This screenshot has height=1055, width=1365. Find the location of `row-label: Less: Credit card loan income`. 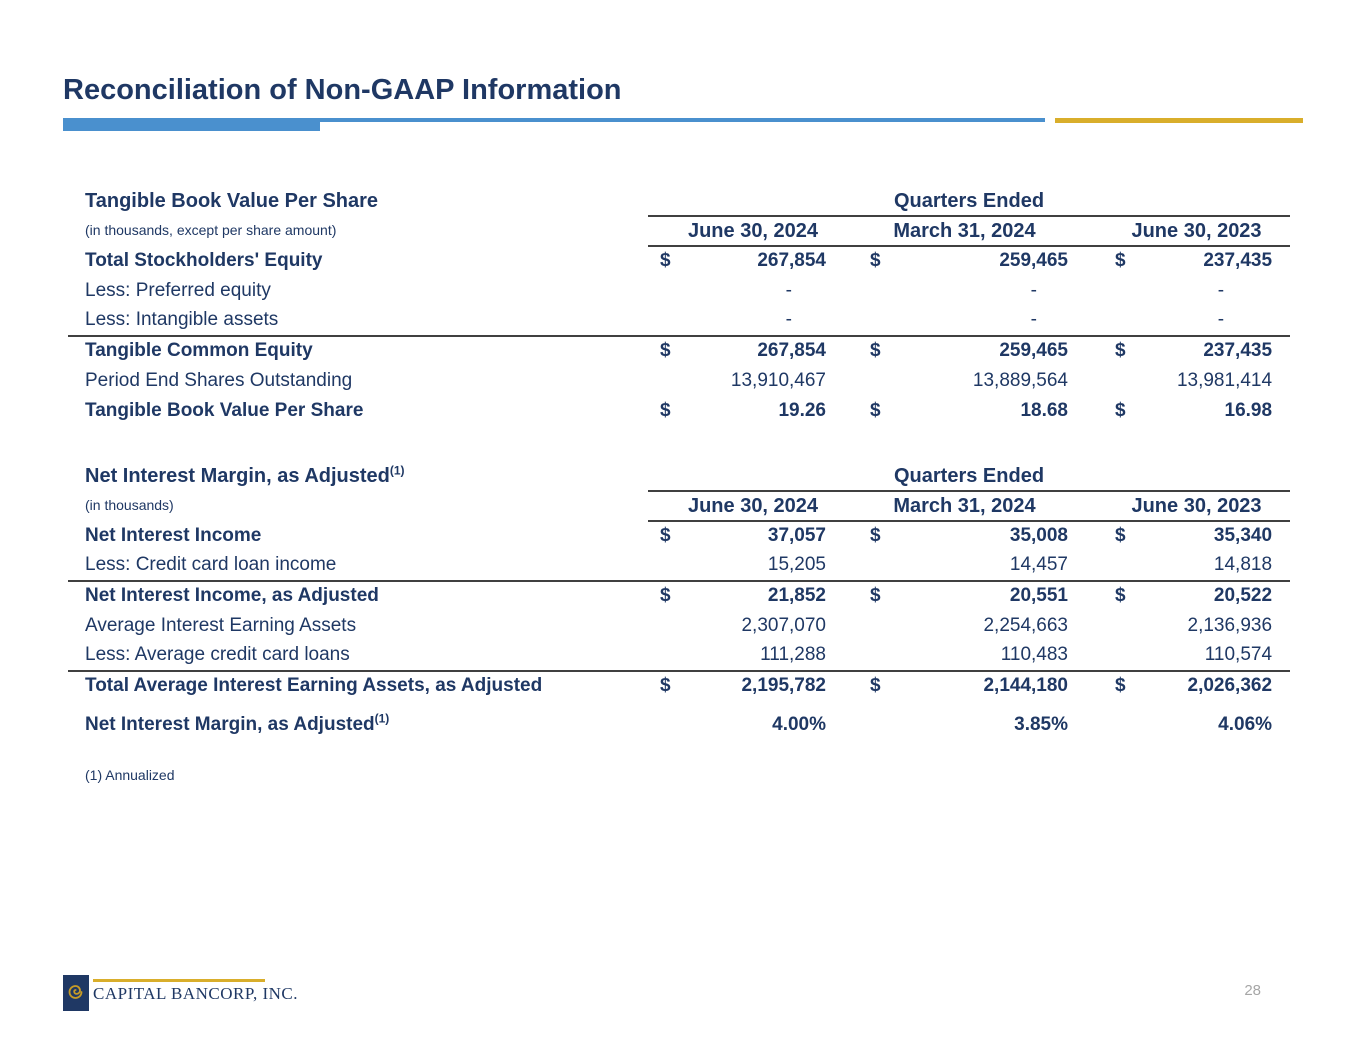

row-label: Less: Credit card loan income is located at coordinates (358, 566).